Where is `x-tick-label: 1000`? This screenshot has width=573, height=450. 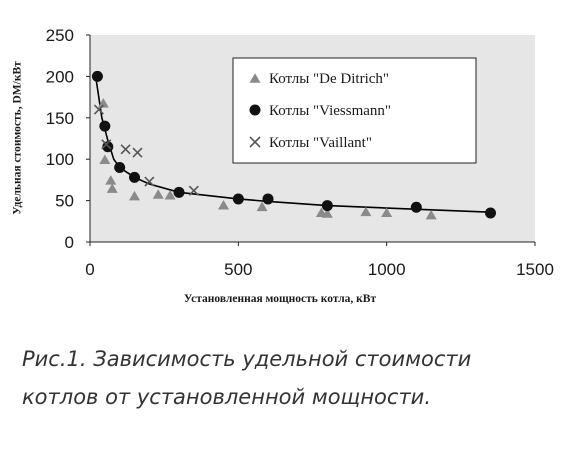 x-tick-label: 1000 is located at coordinates (387, 269).